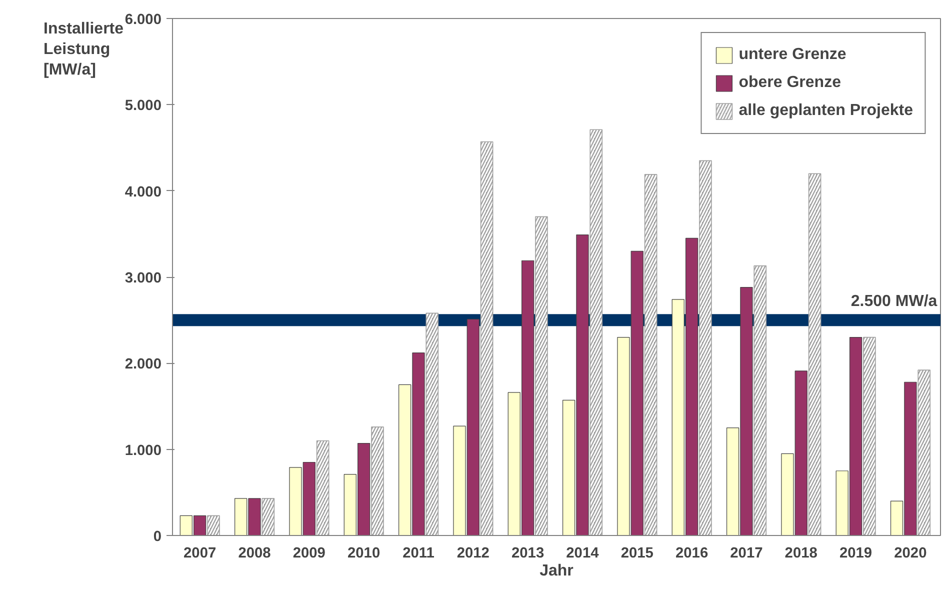 The image size is (944, 593). What do you see at coordinates (143, 106) in the screenshot?
I see `y-tick-label: 5.000` at bounding box center [143, 106].